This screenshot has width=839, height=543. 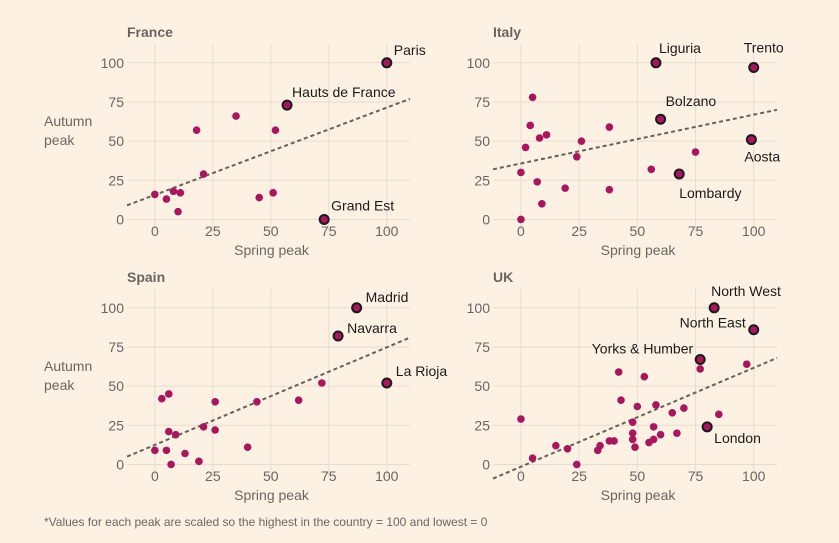 I want to click on panel-4-point-label: London, so click(x=737, y=438).